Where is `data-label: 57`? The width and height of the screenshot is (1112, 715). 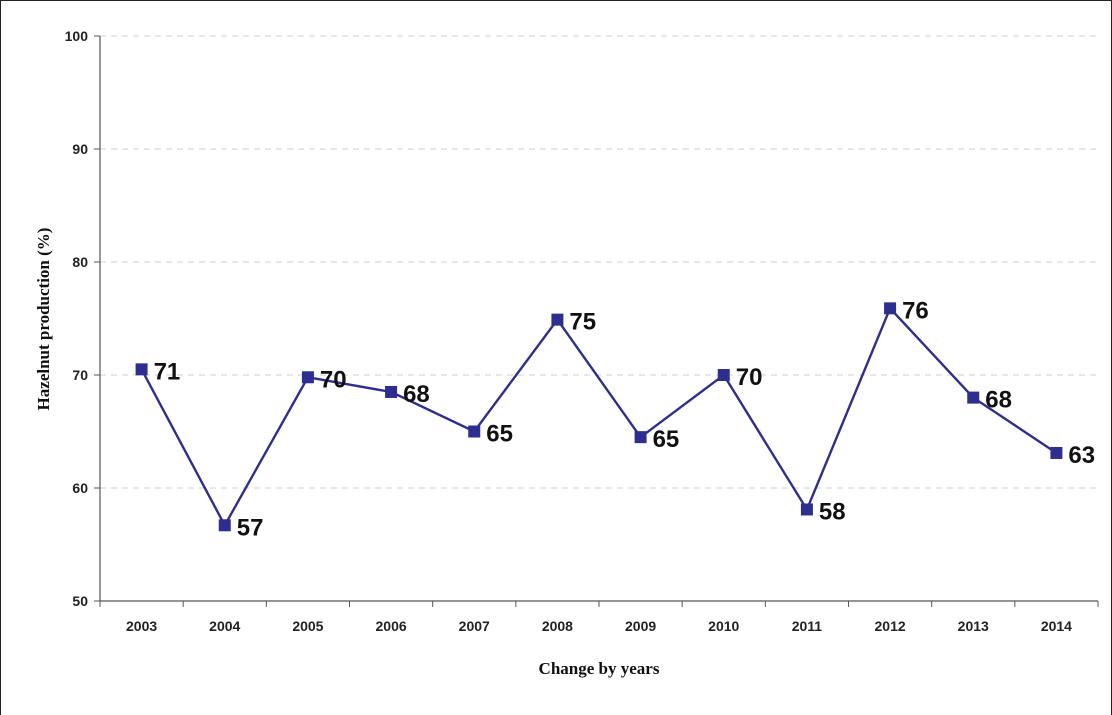 data-label: 57 is located at coordinates (250, 527).